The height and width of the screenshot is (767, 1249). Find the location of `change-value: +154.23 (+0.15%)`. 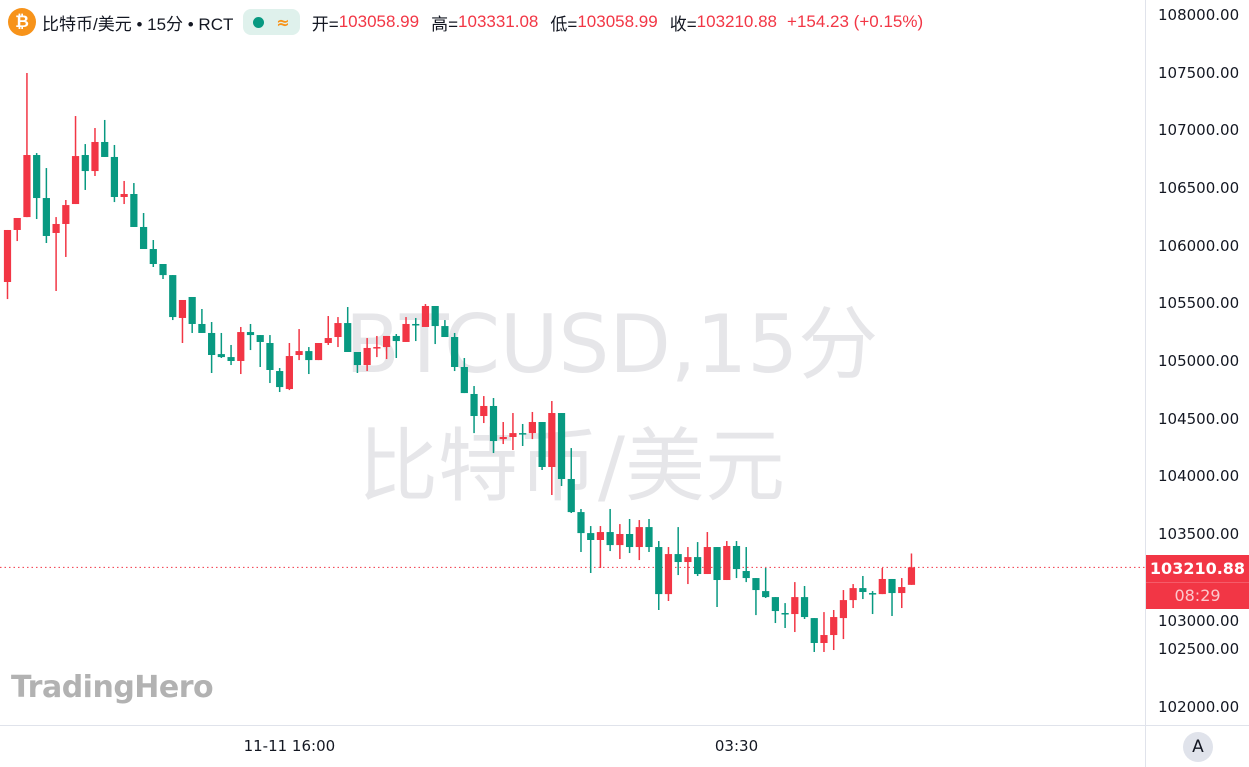

change-value: +154.23 (+0.15%) is located at coordinates (855, 21).